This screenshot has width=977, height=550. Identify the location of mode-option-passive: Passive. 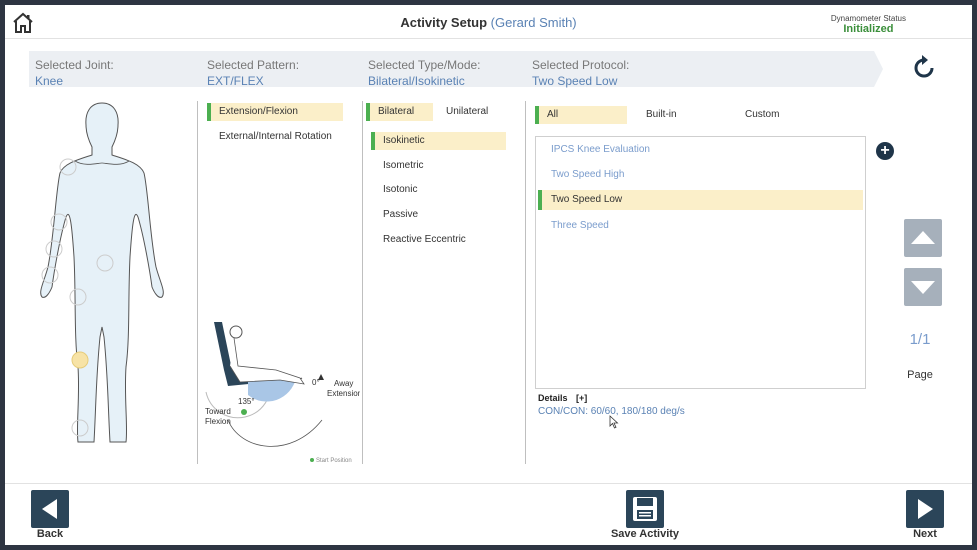
(401, 214).